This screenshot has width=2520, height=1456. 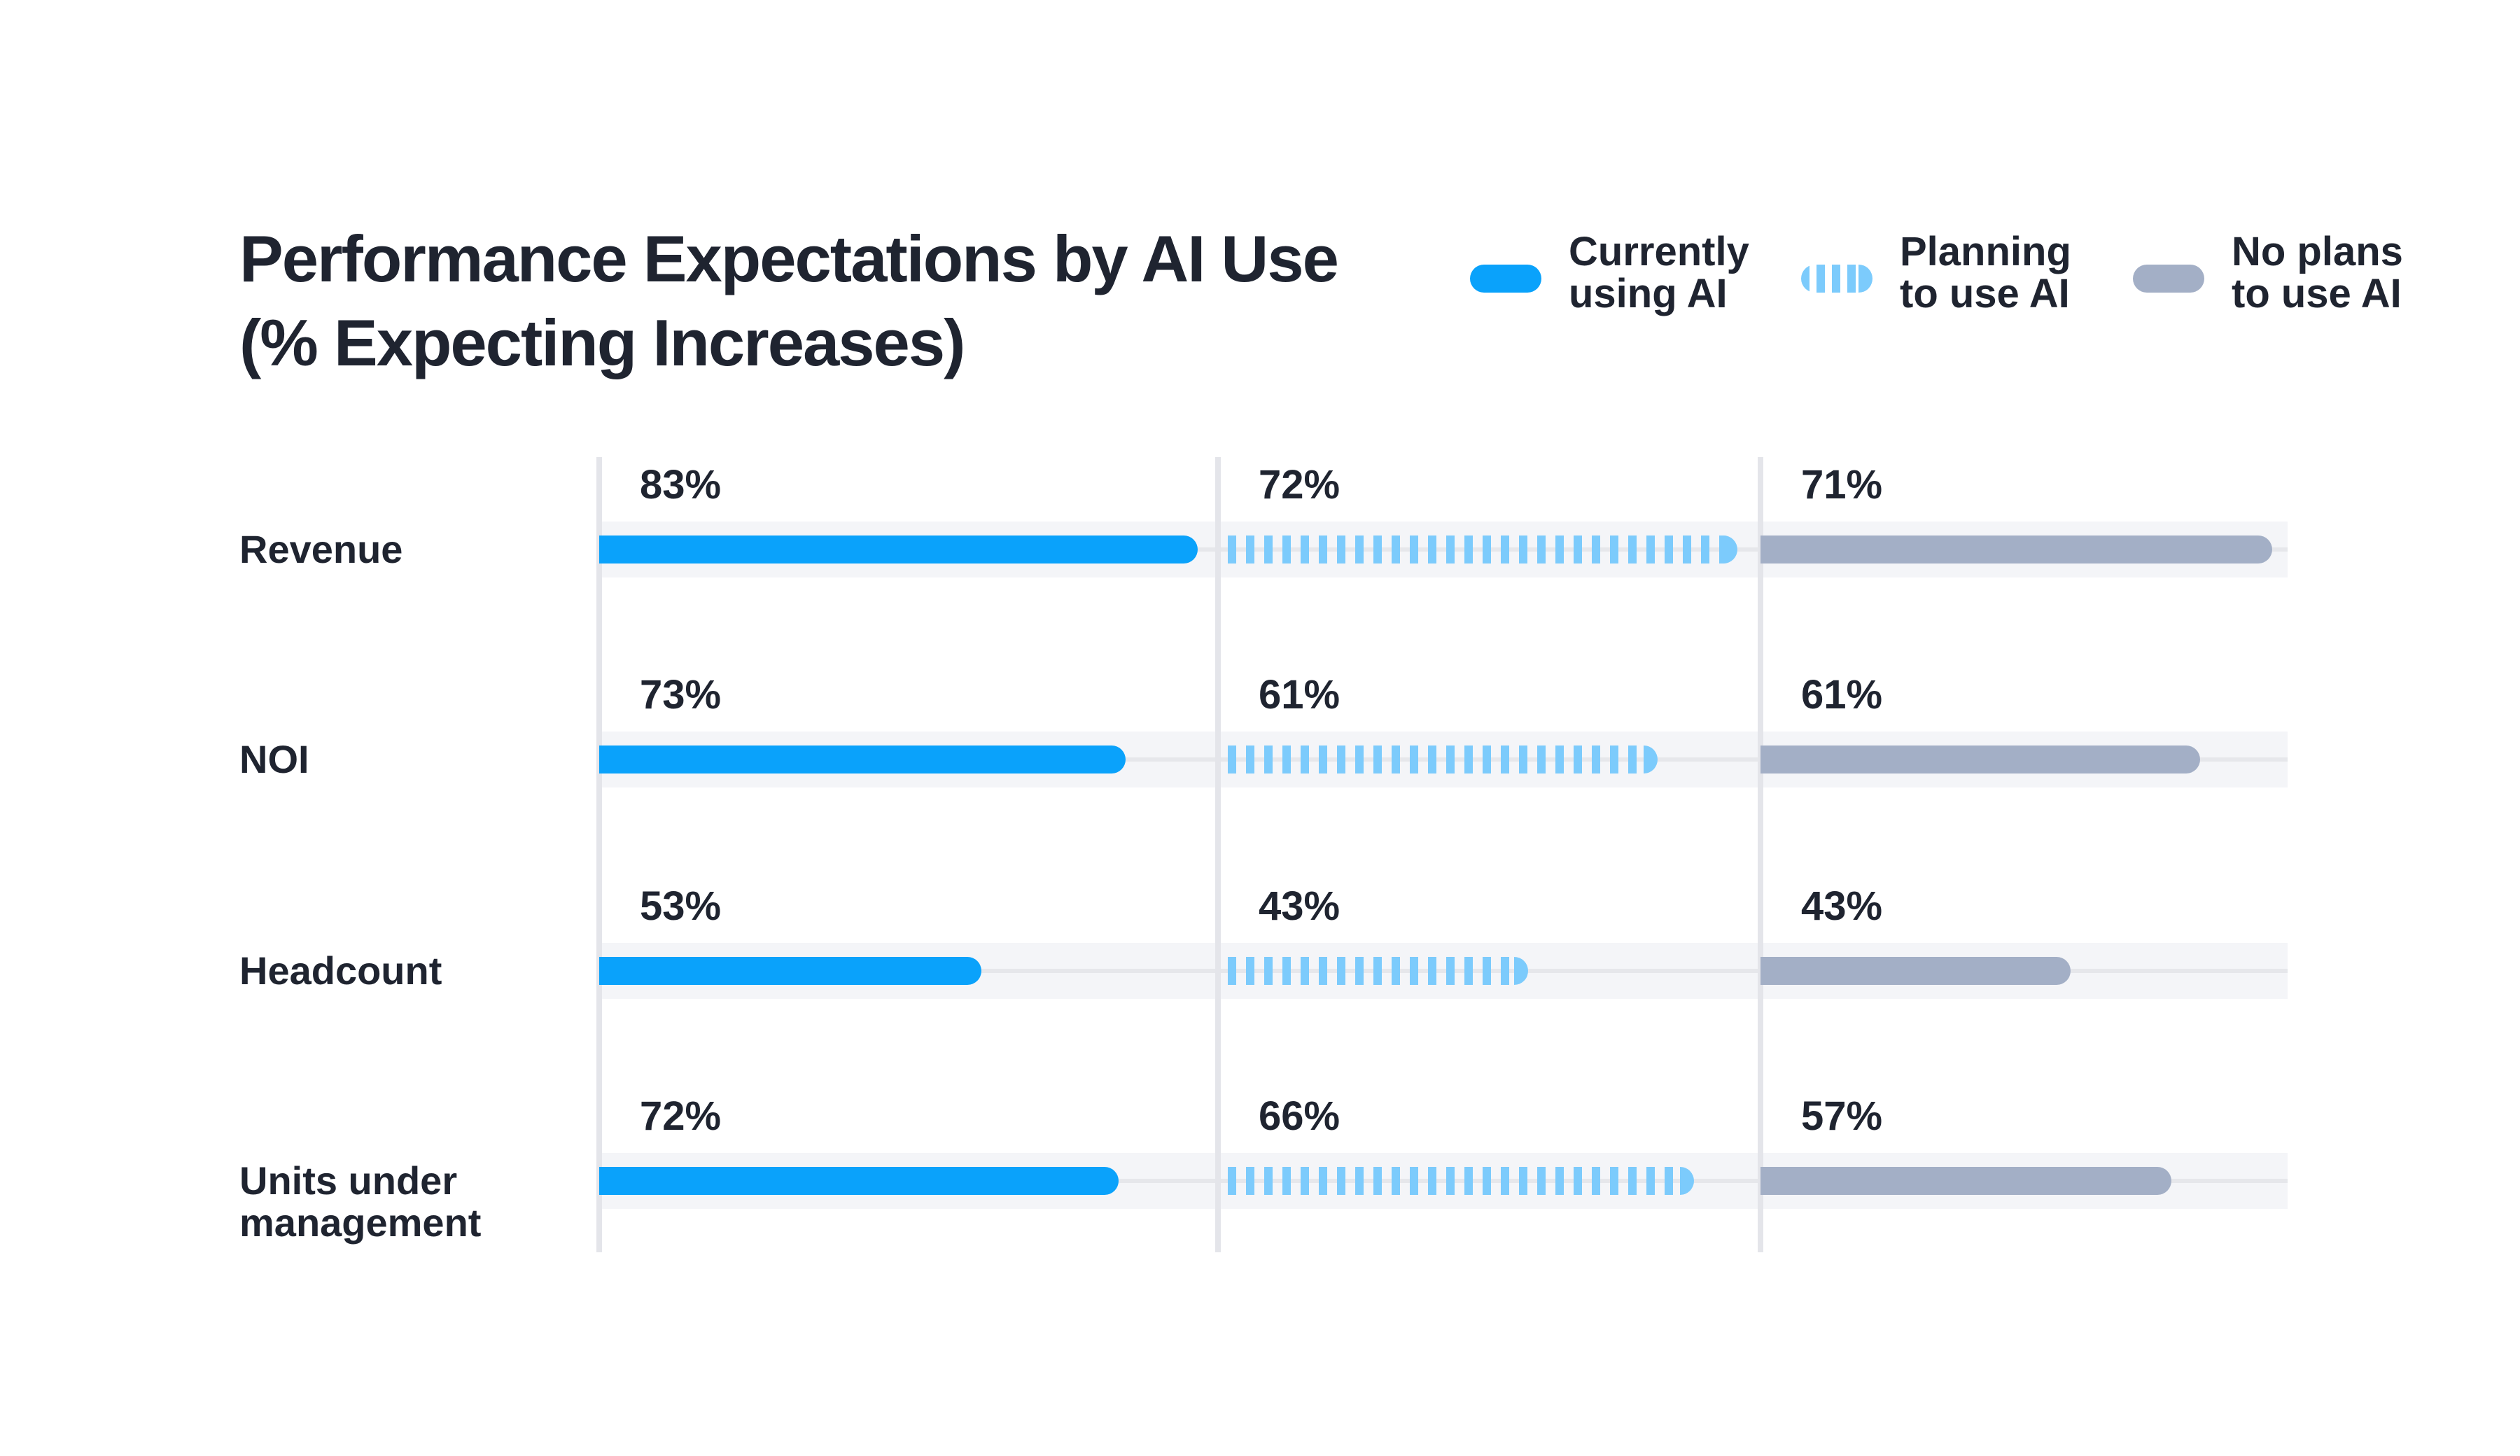 What do you see at coordinates (1659, 251) in the screenshot?
I see `legend-label-line: Currently` at bounding box center [1659, 251].